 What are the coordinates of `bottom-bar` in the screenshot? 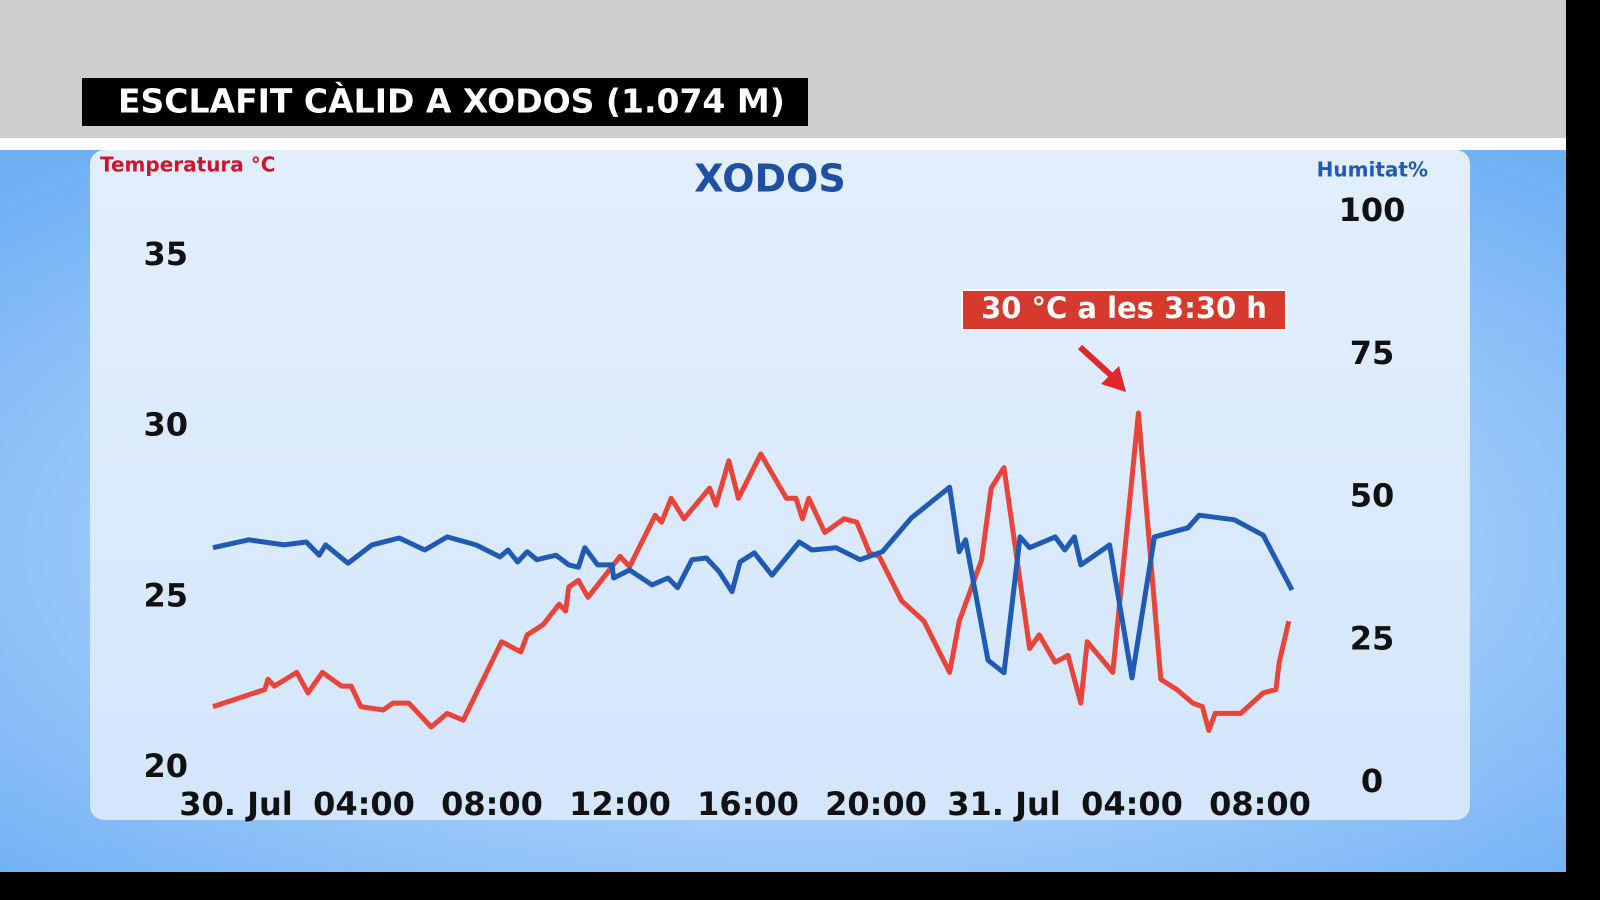 It's located at (800, 886).